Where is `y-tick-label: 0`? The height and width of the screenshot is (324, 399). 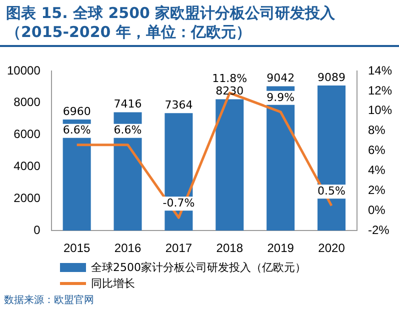
y-tick-label: 0 is located at coordinates (37, 229).